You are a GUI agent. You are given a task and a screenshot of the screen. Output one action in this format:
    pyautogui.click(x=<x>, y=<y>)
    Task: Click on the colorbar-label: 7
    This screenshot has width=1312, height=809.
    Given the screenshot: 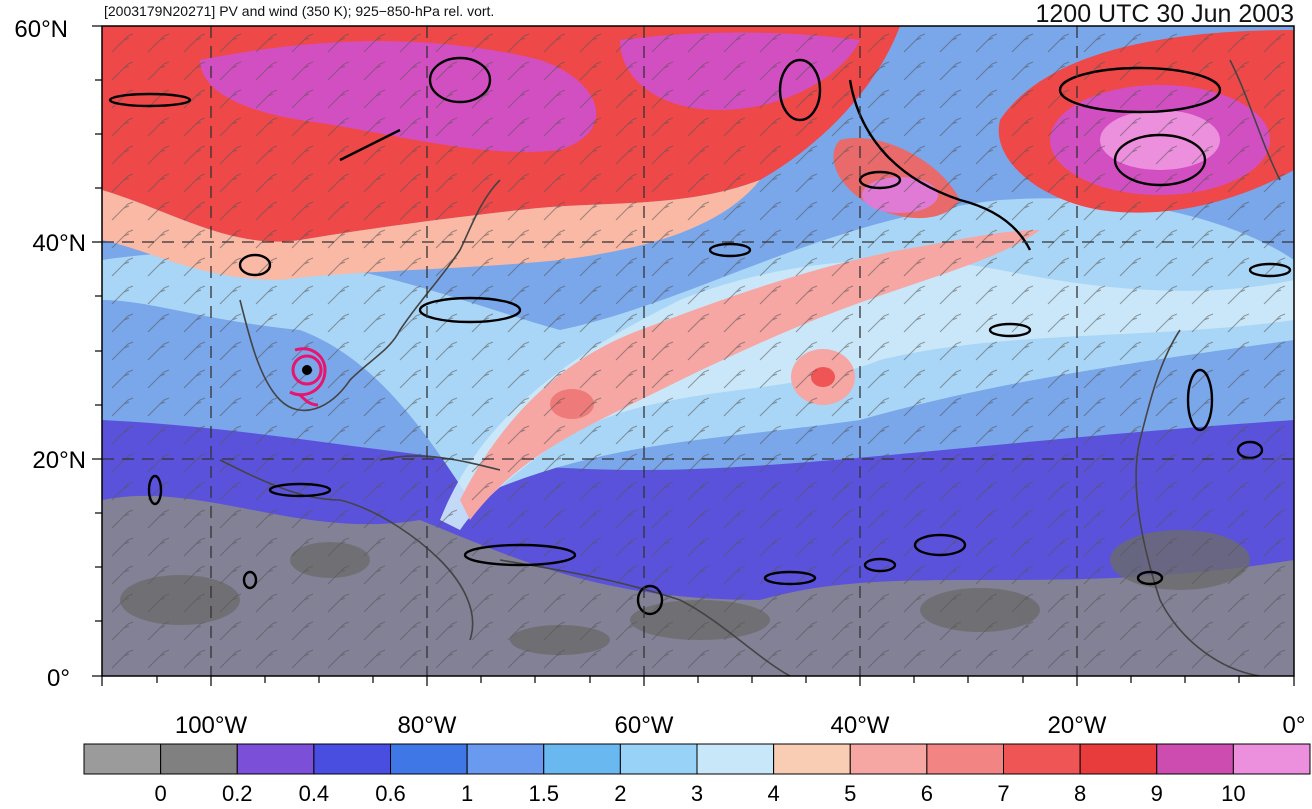 What is the action you would take?
    pyautogui.click(x=1003, y=792)
    